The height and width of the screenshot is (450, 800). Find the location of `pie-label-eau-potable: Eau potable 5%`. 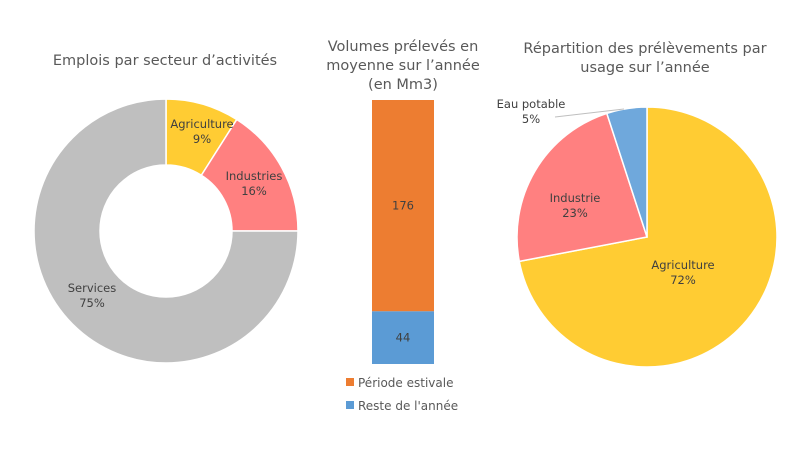

pie-label-eau-potable: Eau potable 5% is located at coordinates (531, 111).